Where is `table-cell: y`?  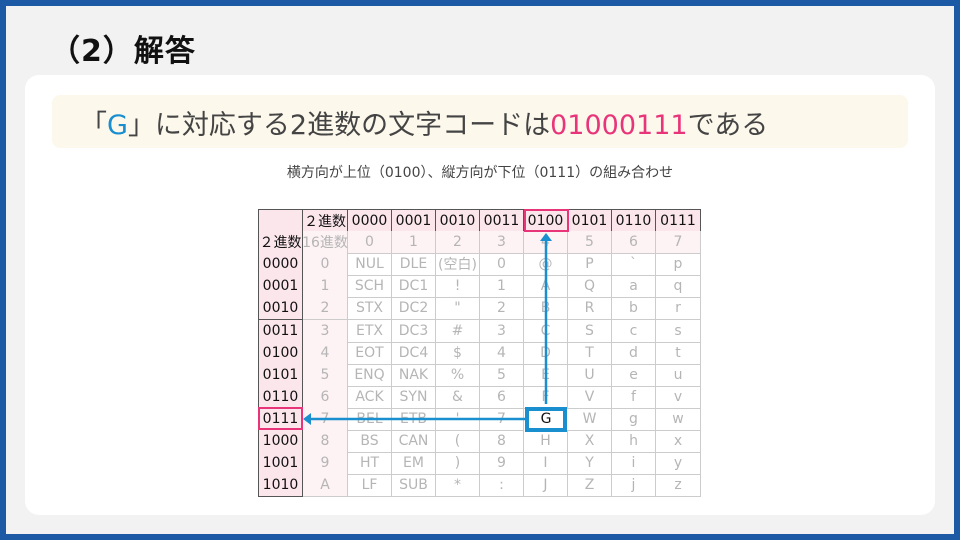 table-cell: y is located at coordinates (678, 464).